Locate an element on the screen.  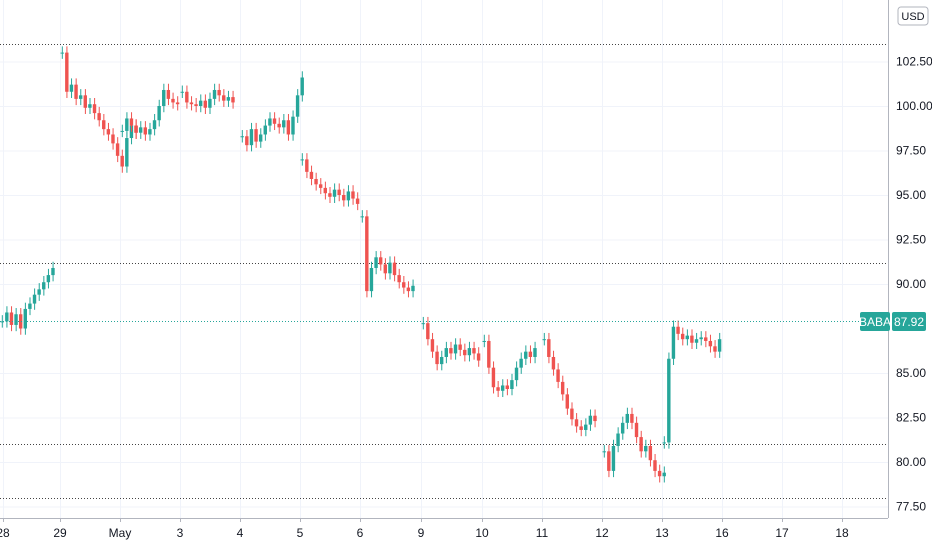
symbol-badge: BABA is located at coordinates (875, 321).